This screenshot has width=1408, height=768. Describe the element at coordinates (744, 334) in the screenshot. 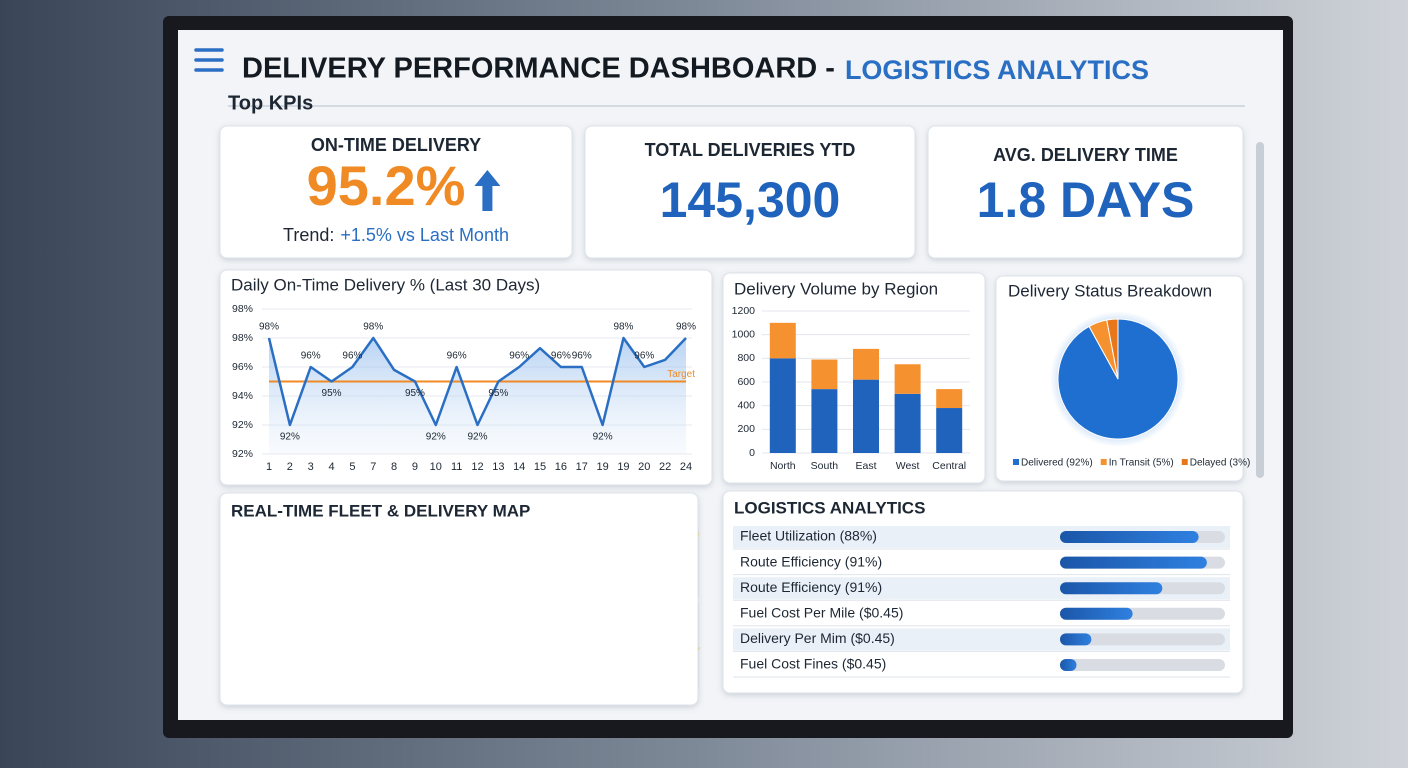

I see `y-tick-label: 1000` at that location.